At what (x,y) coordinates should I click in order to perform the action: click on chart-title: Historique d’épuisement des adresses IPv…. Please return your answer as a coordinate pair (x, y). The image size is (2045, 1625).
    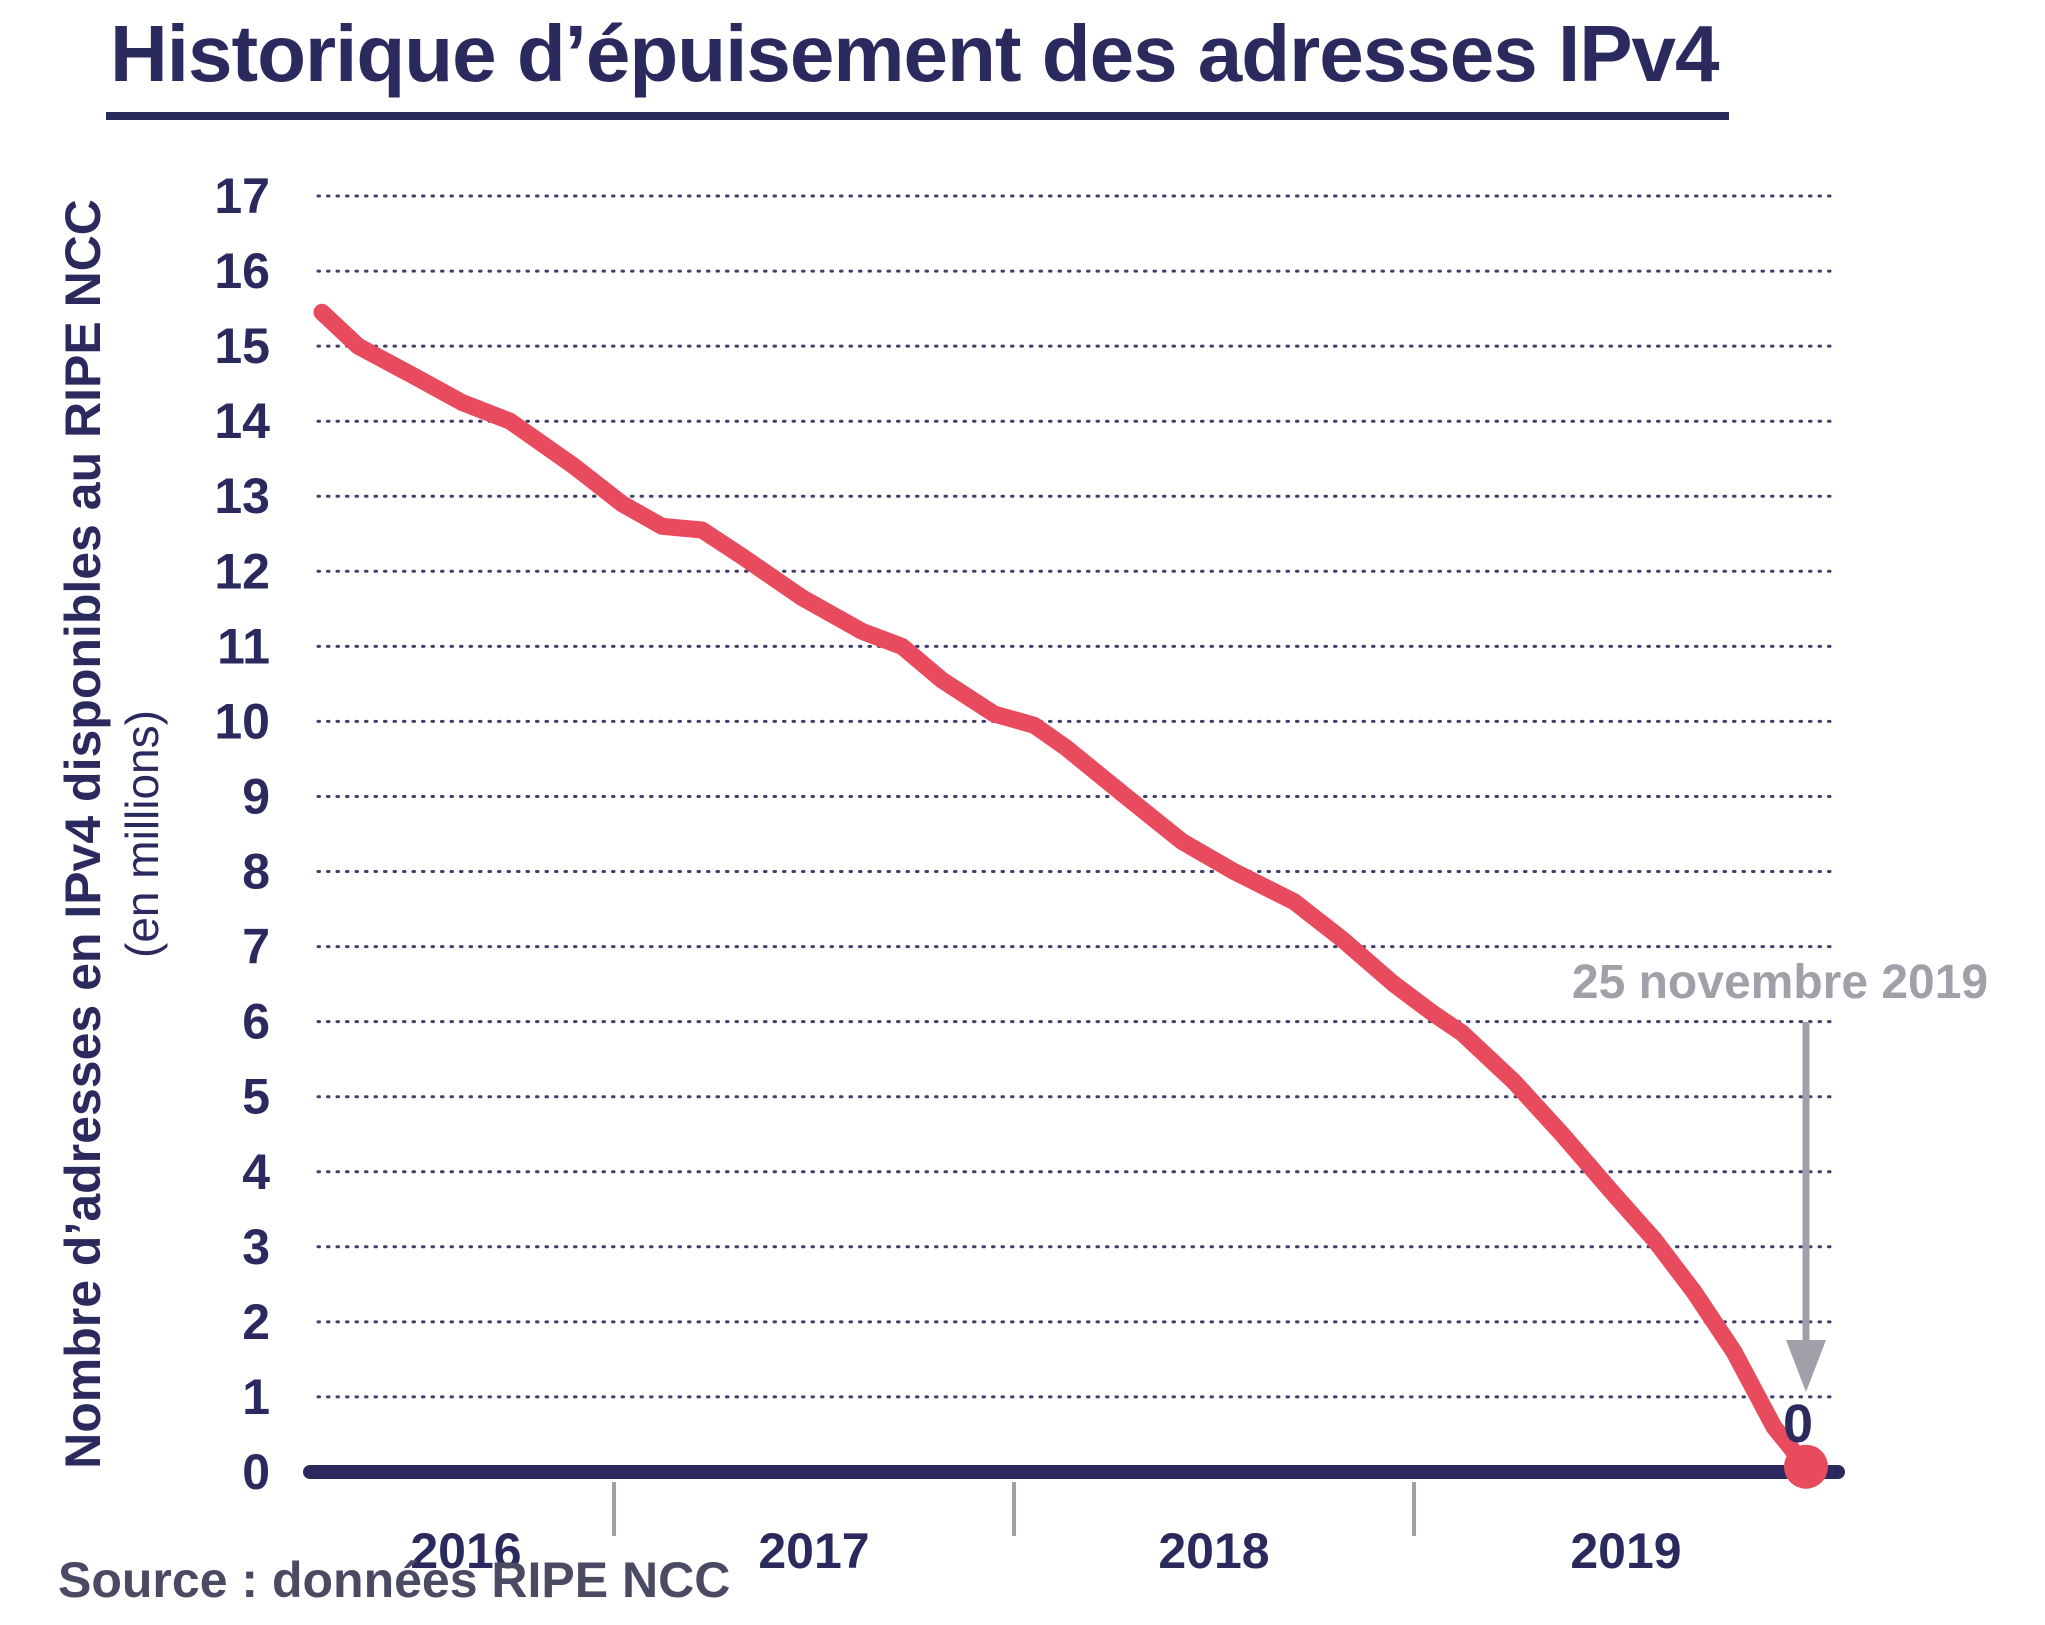
    Looking at the image, I should click on (917, 64).